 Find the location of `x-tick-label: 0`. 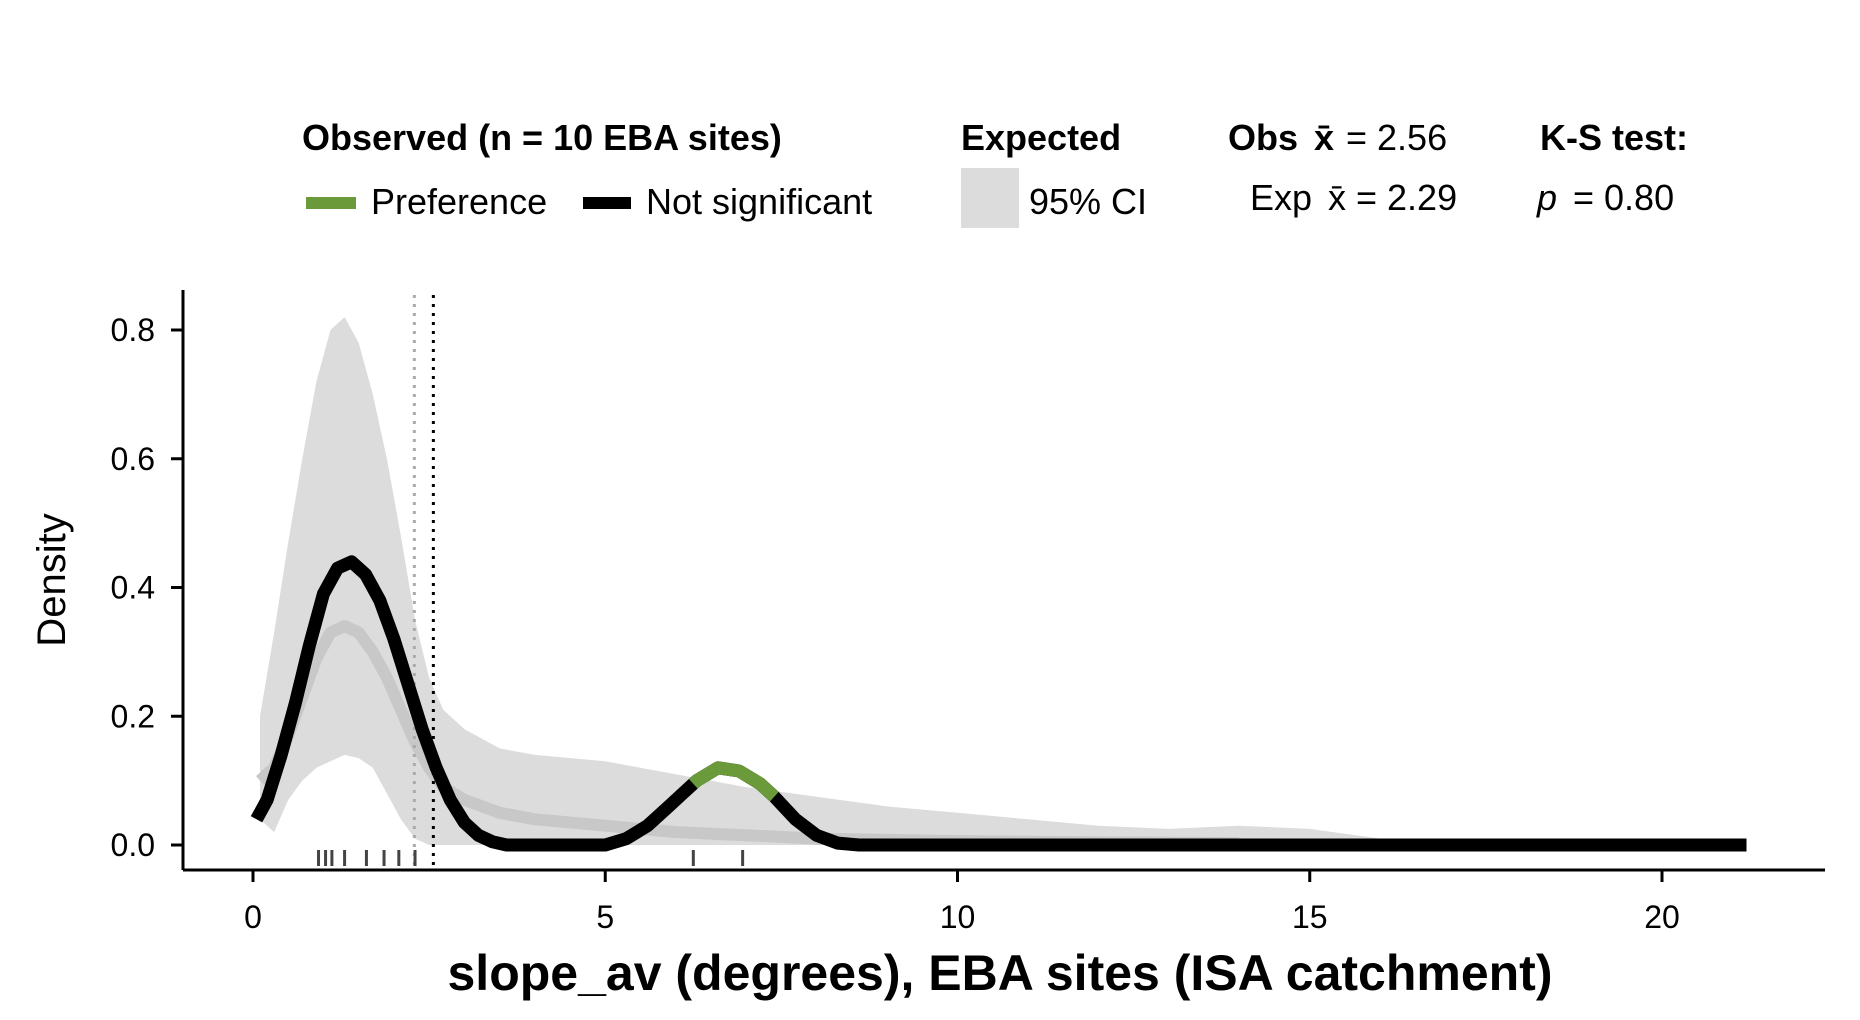

x-tick-label: 0 is located at coordinates (253, 917).